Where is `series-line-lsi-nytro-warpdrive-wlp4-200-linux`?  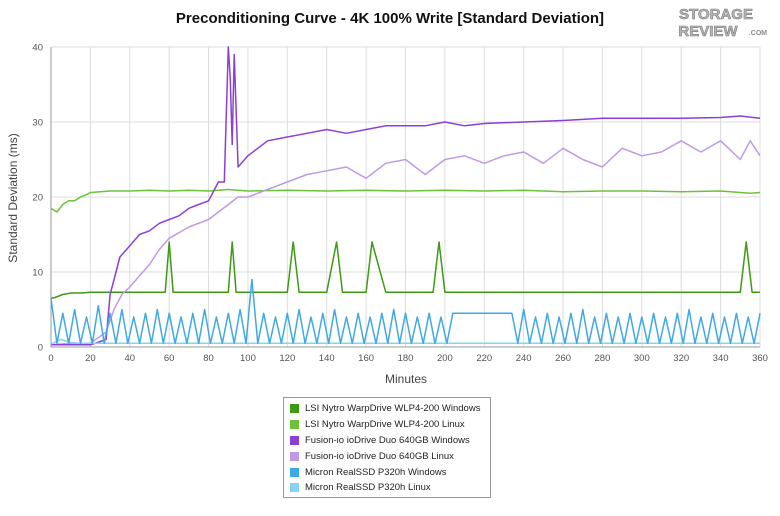
series-line-lsi-nytro-warpdrive-wlp4-200-linux is located at coordinates (405, 200).